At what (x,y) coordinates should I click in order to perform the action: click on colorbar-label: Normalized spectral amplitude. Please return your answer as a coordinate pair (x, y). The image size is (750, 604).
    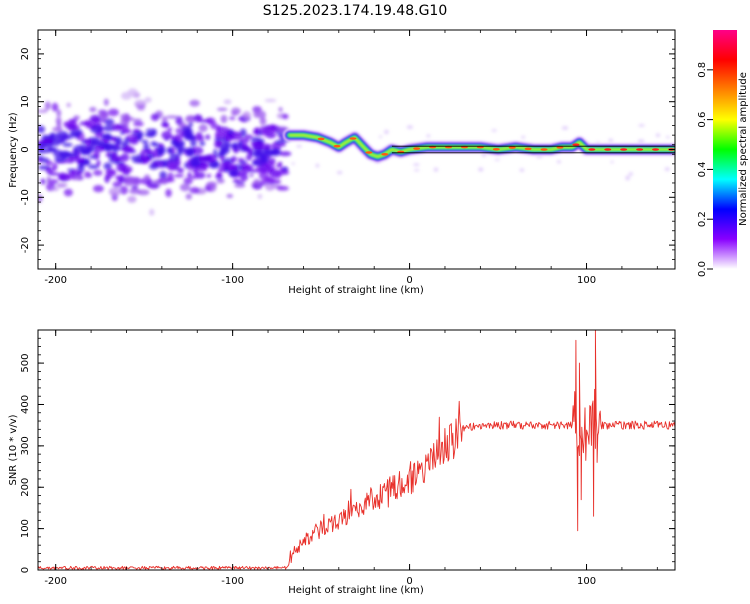
    Looking at the image, I should click on (743, 149).